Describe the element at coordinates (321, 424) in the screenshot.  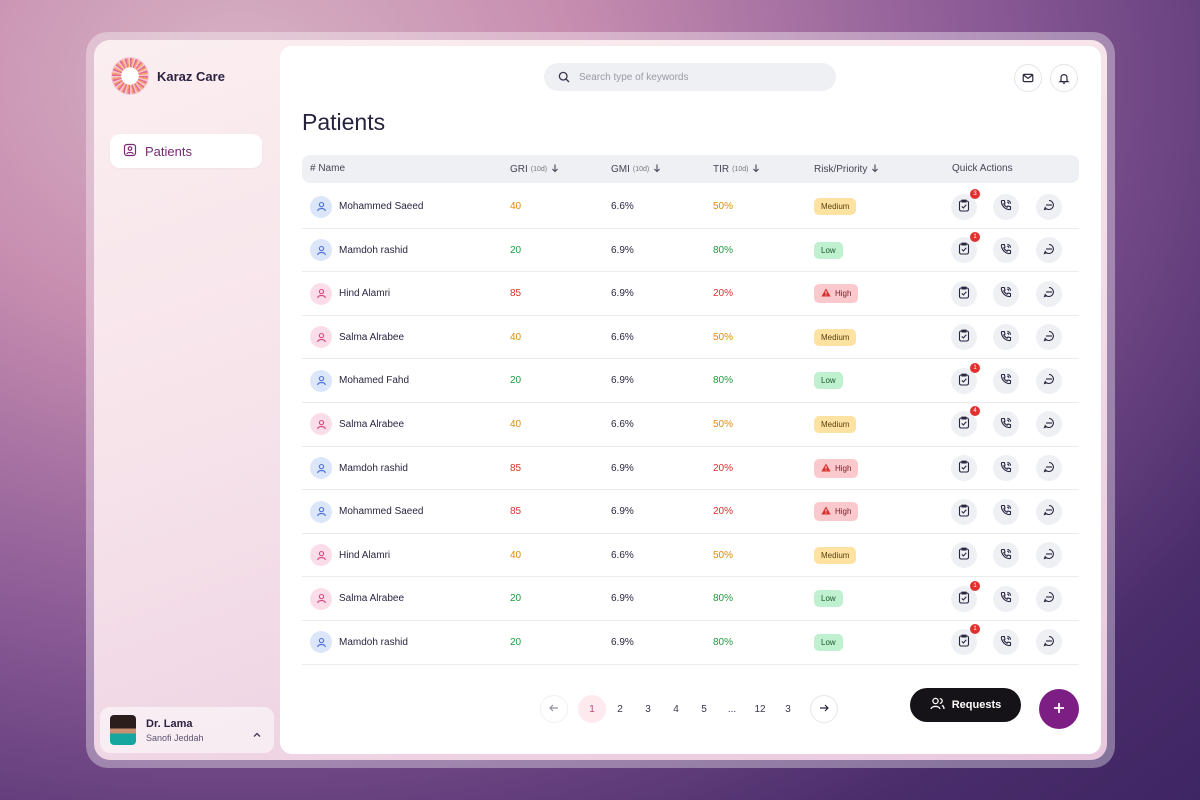
I see `person-icon` at that location.